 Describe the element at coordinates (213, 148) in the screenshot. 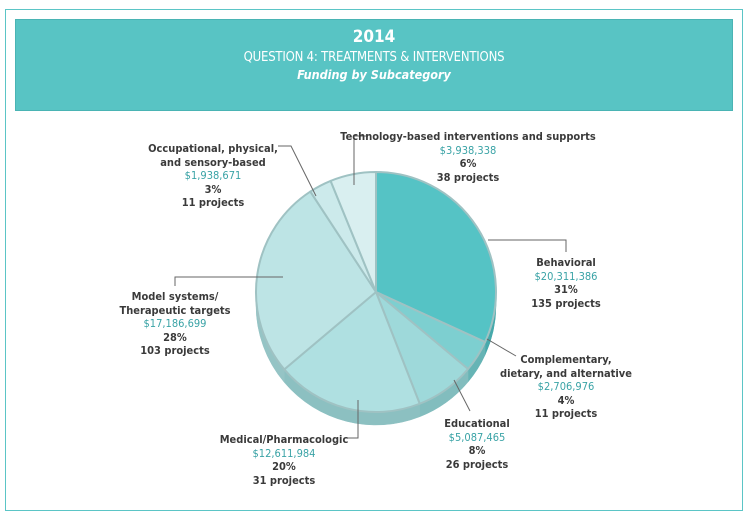

I see `slice-name-line1: Occupational, physical,` at that location.